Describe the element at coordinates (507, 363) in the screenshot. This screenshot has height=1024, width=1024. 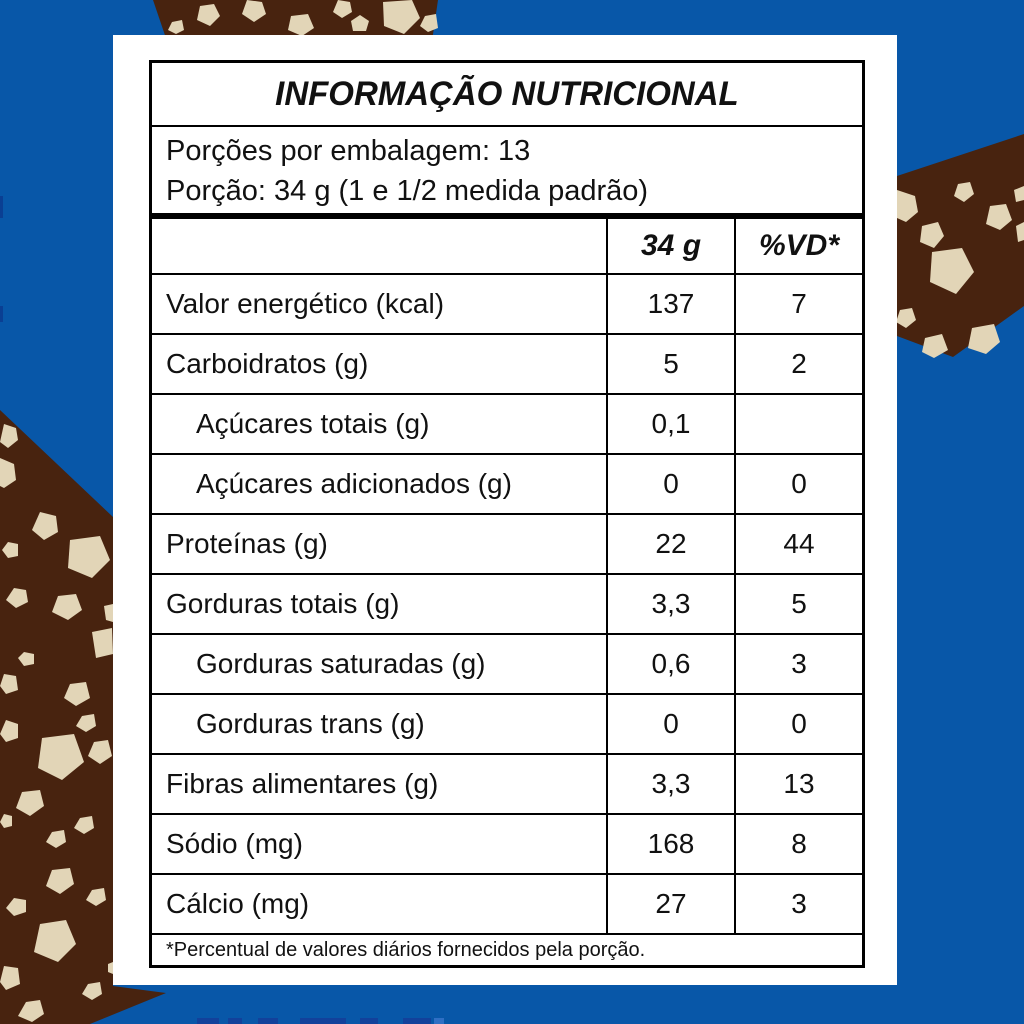
I see `table-row: Carboidratos (g) 5 2` at that location.